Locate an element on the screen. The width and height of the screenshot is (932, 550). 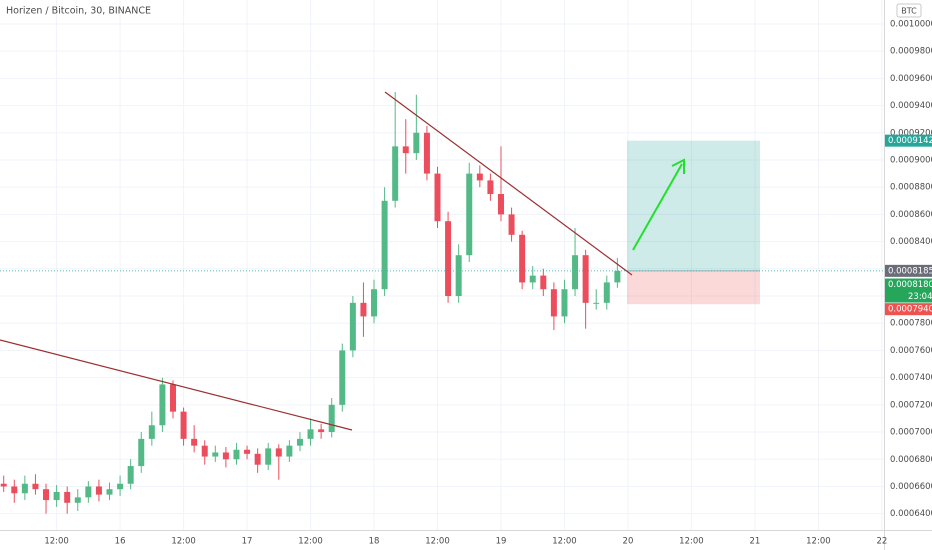
y-tick-label: 0.0006400 is located at coordinates (911, 514).